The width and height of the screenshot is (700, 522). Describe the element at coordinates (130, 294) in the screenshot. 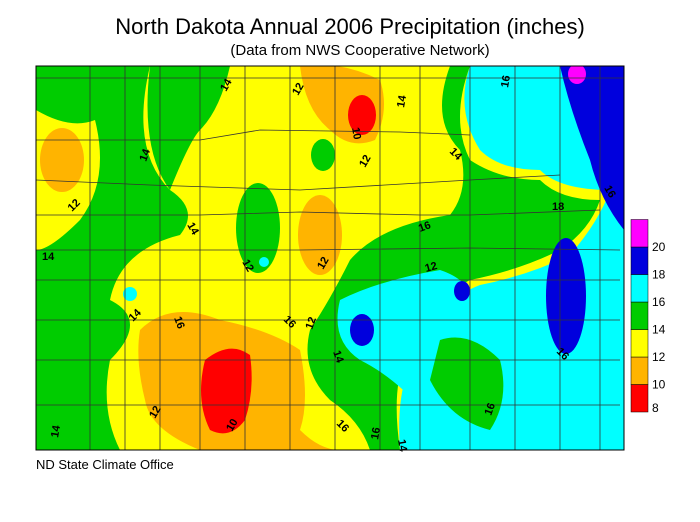

I see `zone-16-small-west` at that location.